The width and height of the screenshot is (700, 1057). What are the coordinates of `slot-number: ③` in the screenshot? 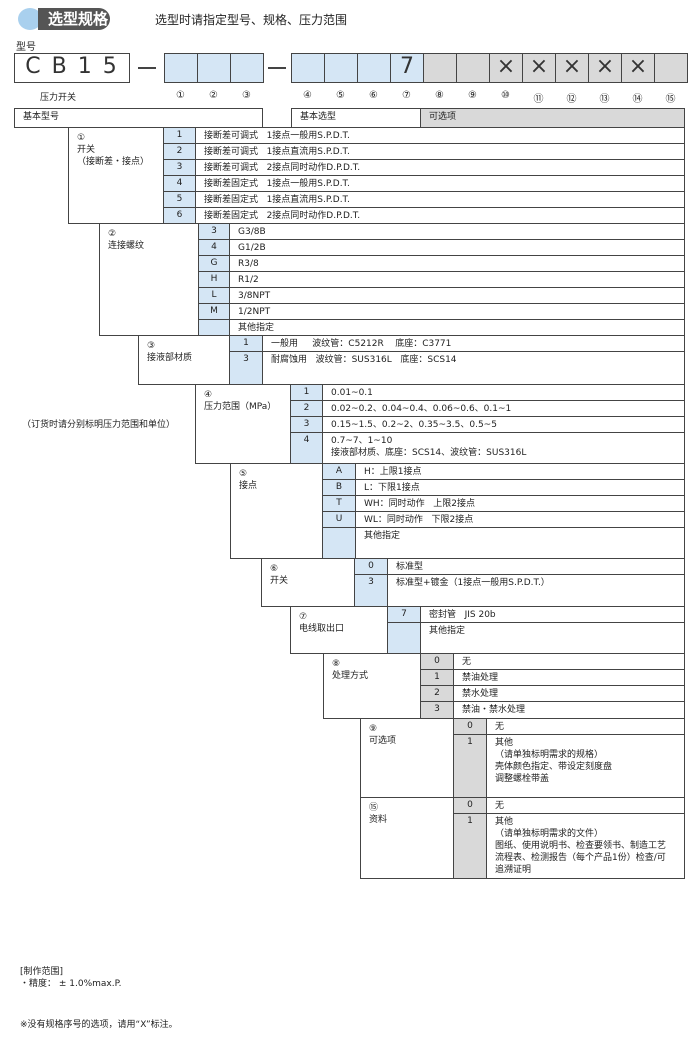 It's located at (246, 95).